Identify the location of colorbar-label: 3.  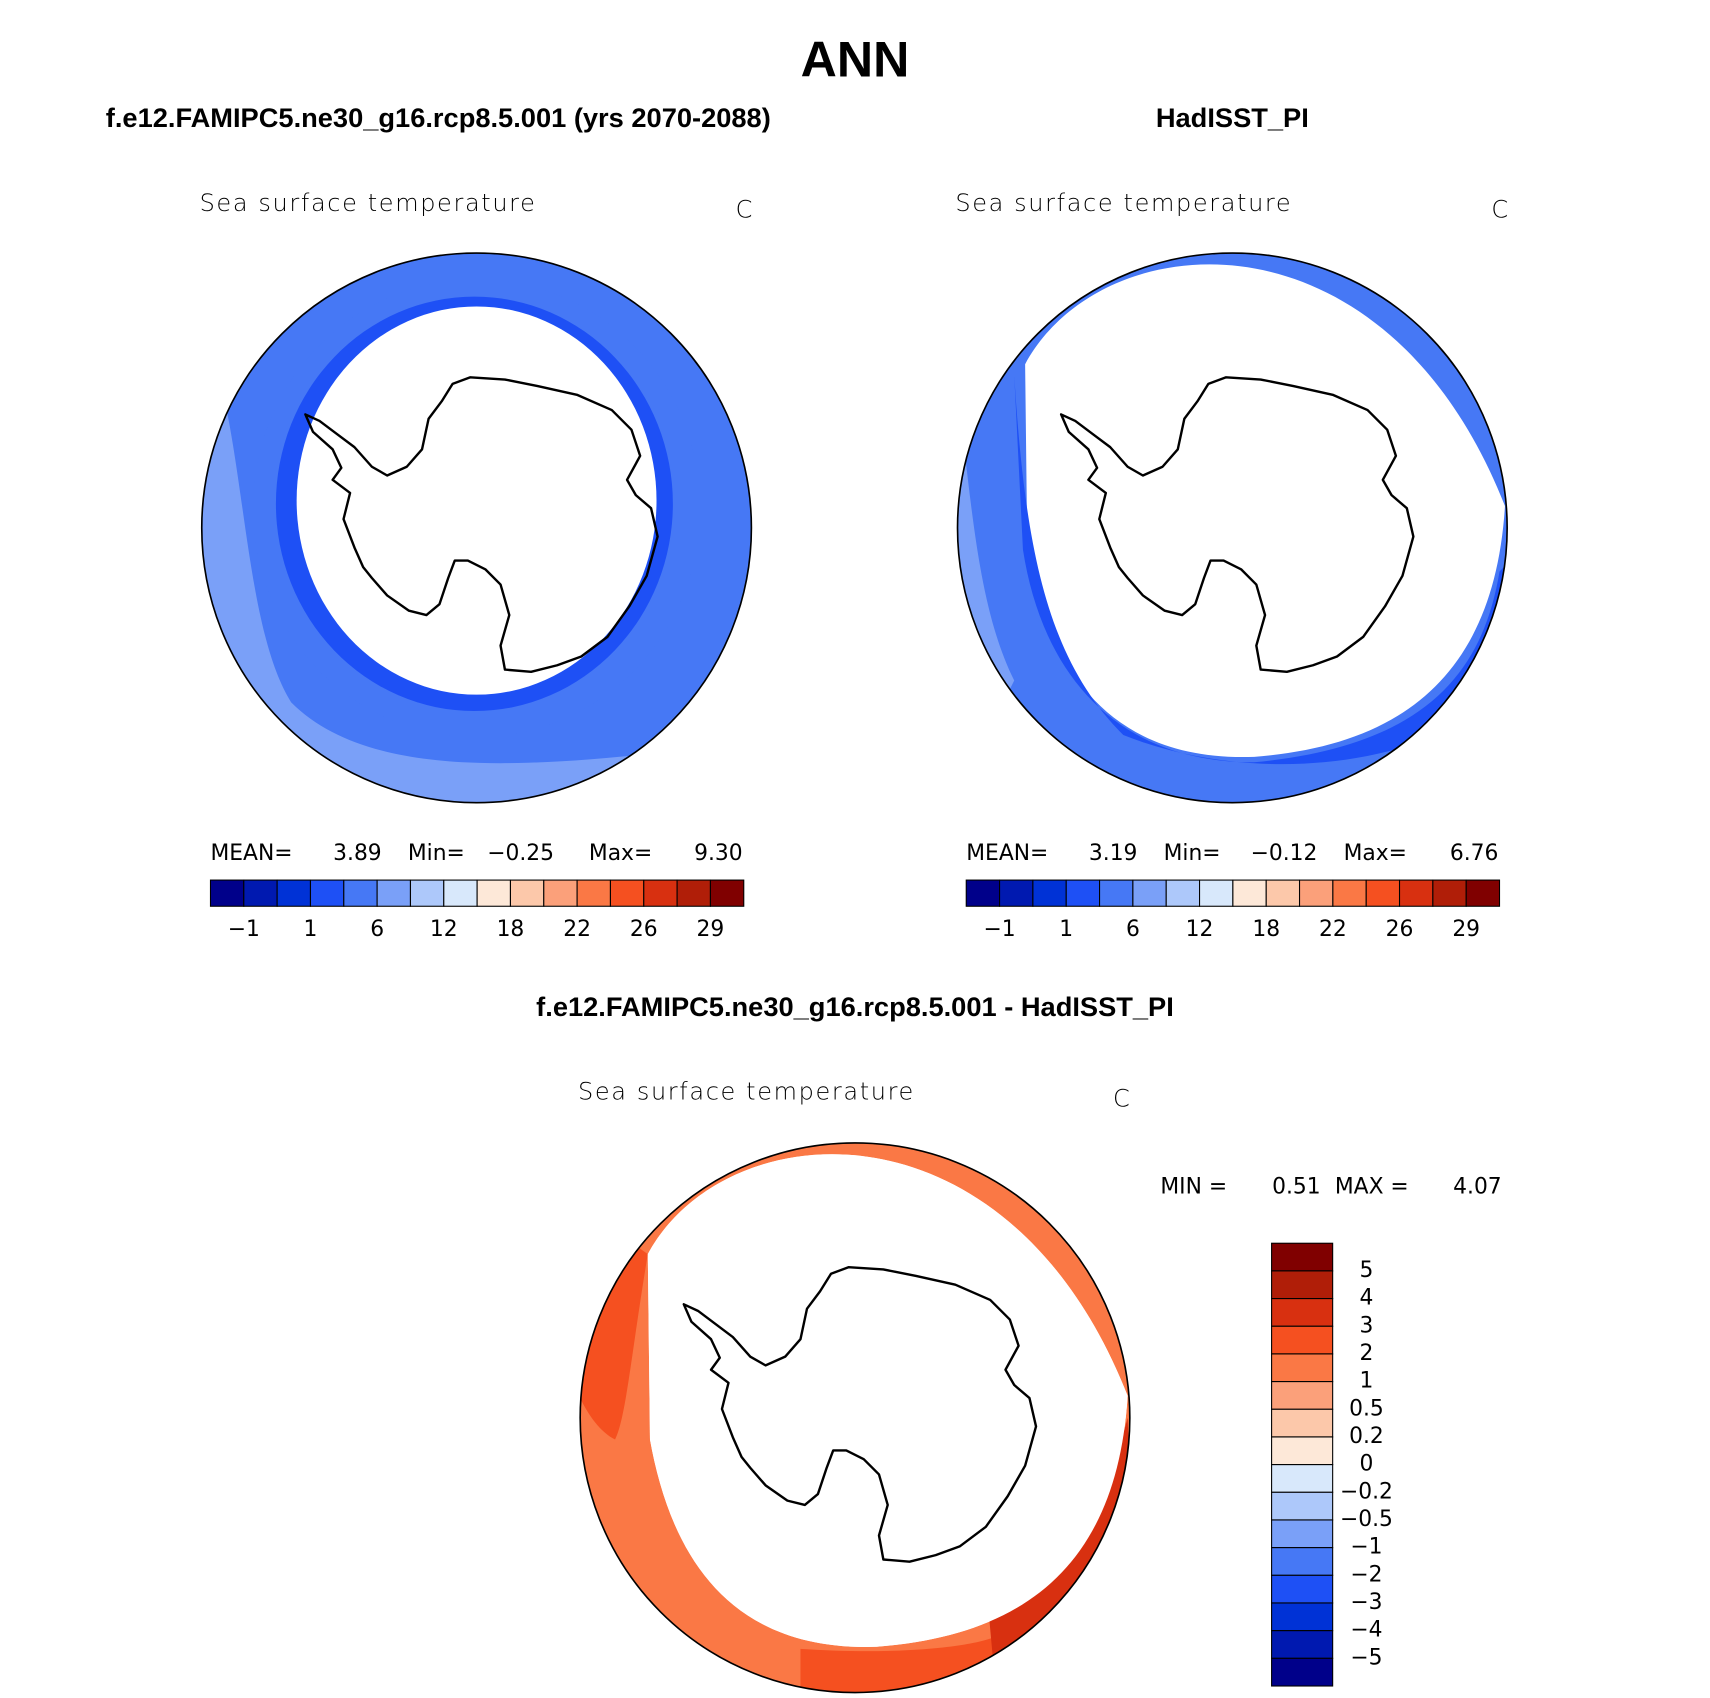
(1367, 1325).